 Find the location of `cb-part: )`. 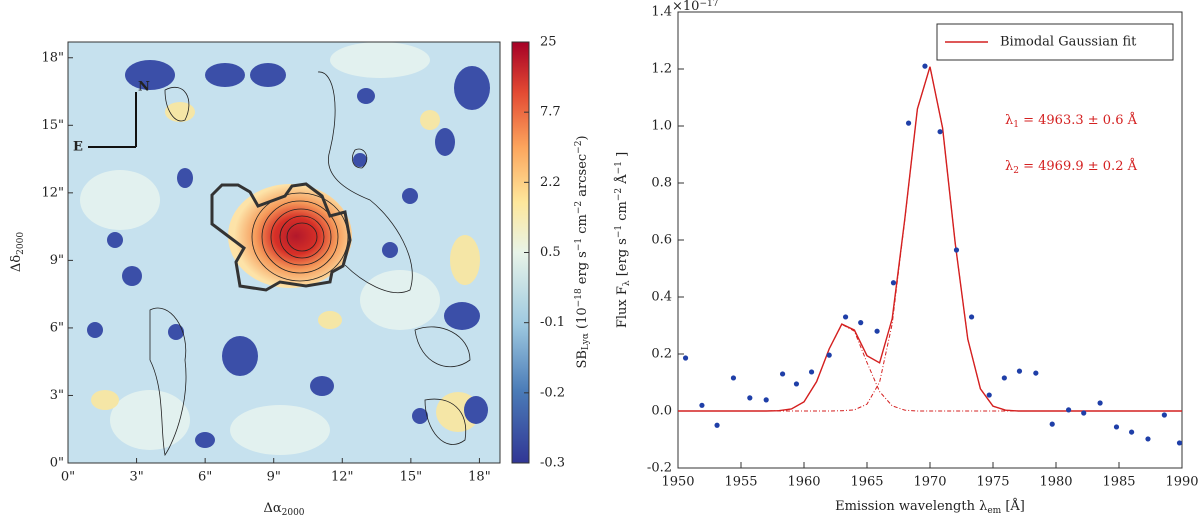

cb-part: ) is located at coordinates (582, 137).